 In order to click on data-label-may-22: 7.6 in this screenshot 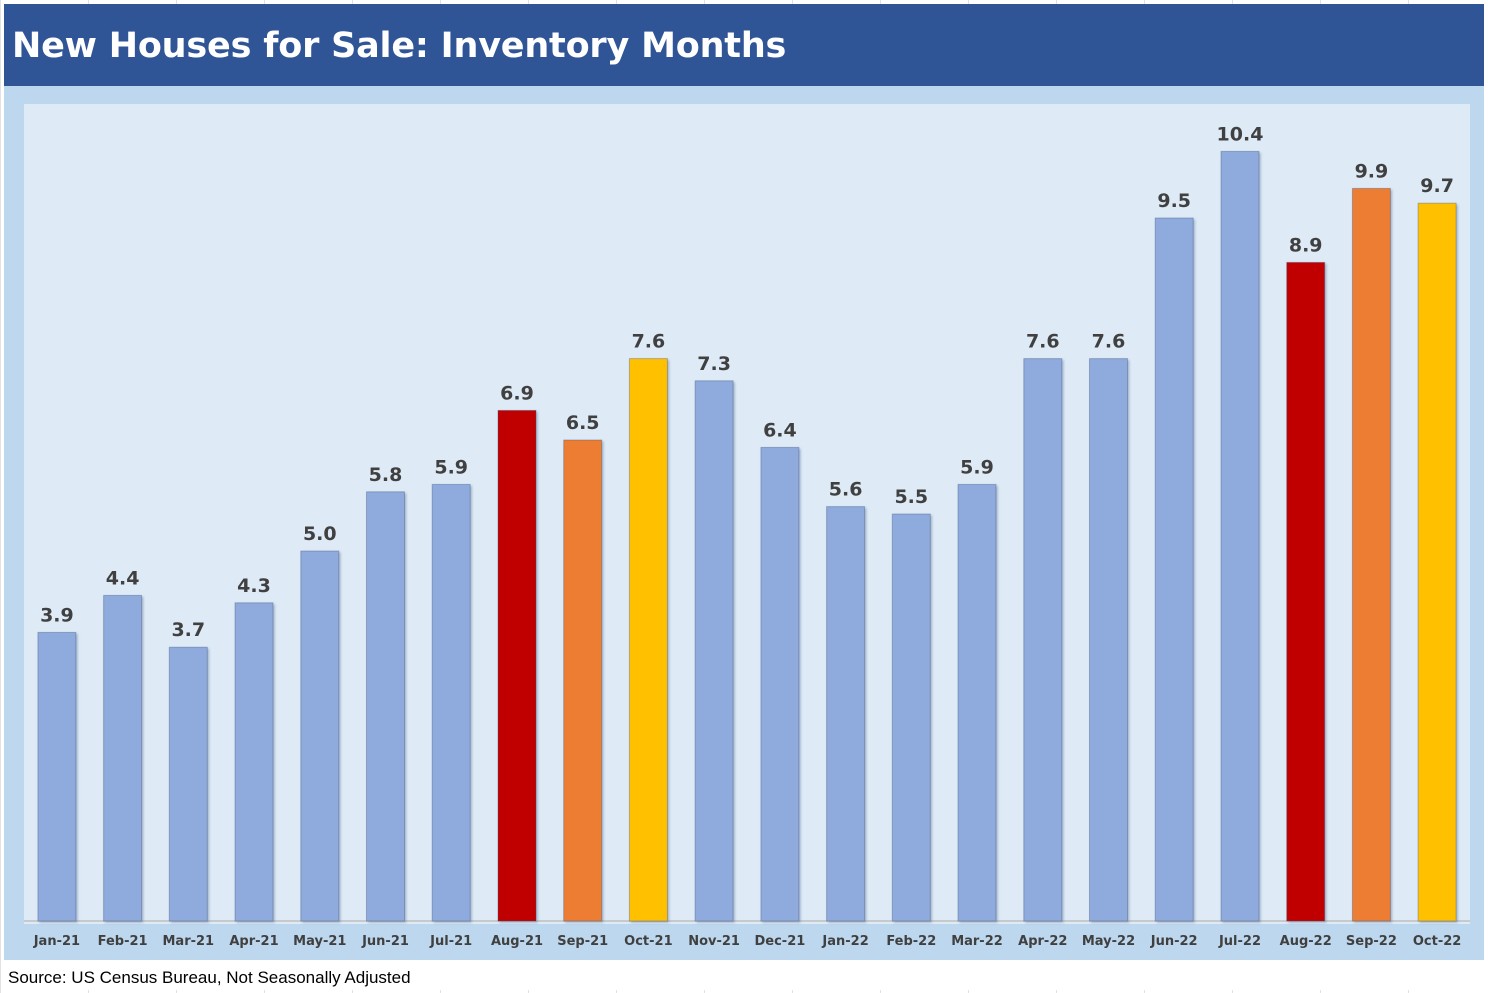, I will do `click(1109, 342)`.